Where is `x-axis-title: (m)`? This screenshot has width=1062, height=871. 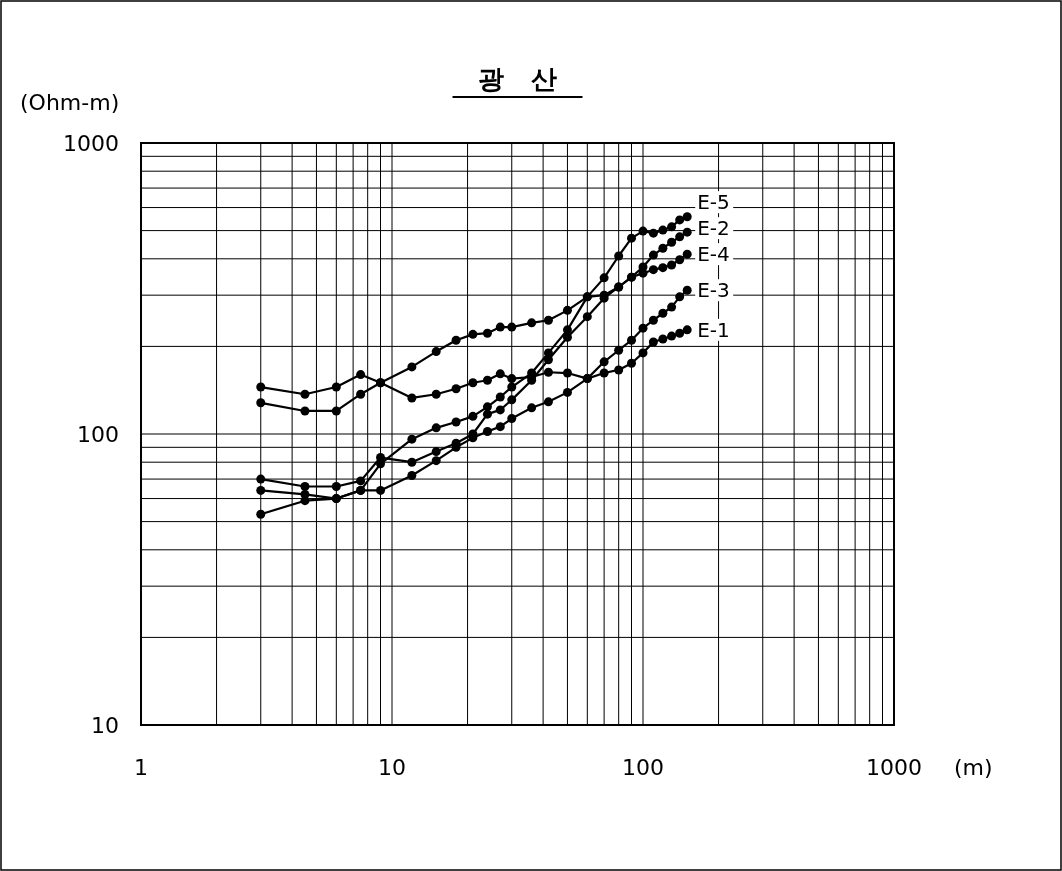 x-axis-title: (m) is located at coordinates (973, 767).